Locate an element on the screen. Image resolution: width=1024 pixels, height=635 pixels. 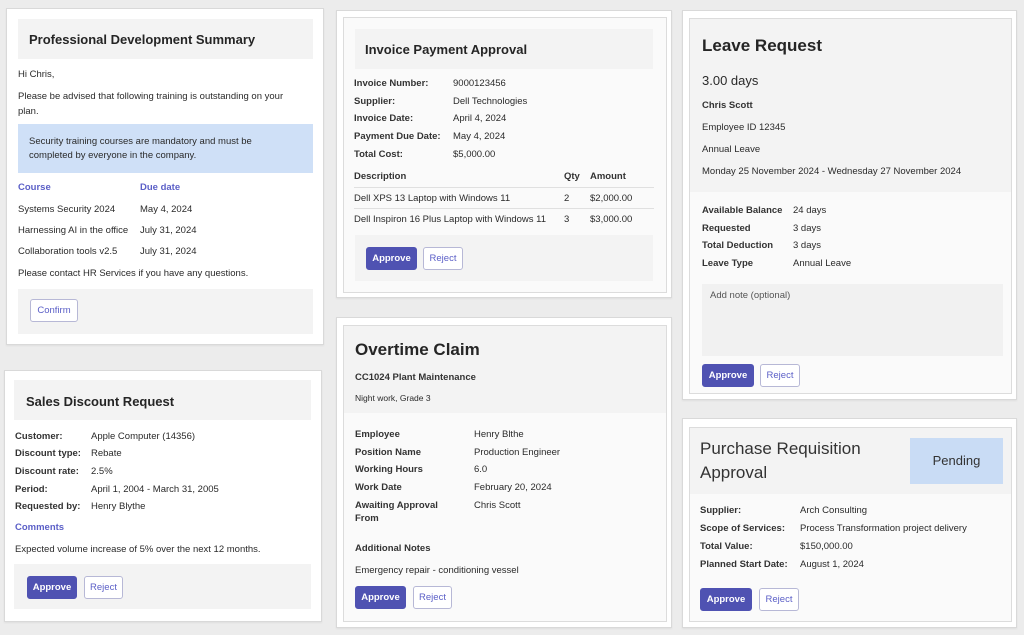
purchase-label: Planned Start Date: is located at coordinates (744, 564).